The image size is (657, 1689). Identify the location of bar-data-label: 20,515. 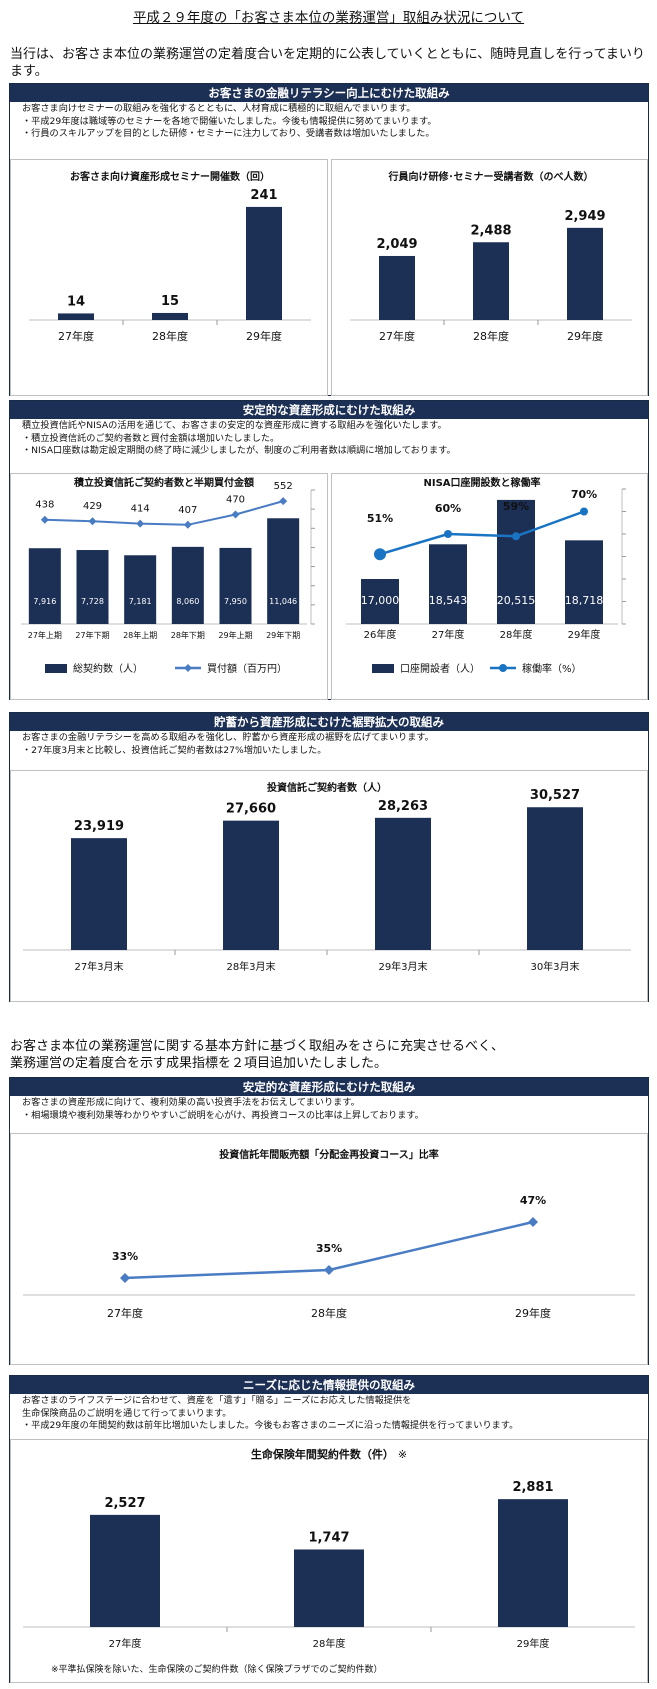
(516, 600).